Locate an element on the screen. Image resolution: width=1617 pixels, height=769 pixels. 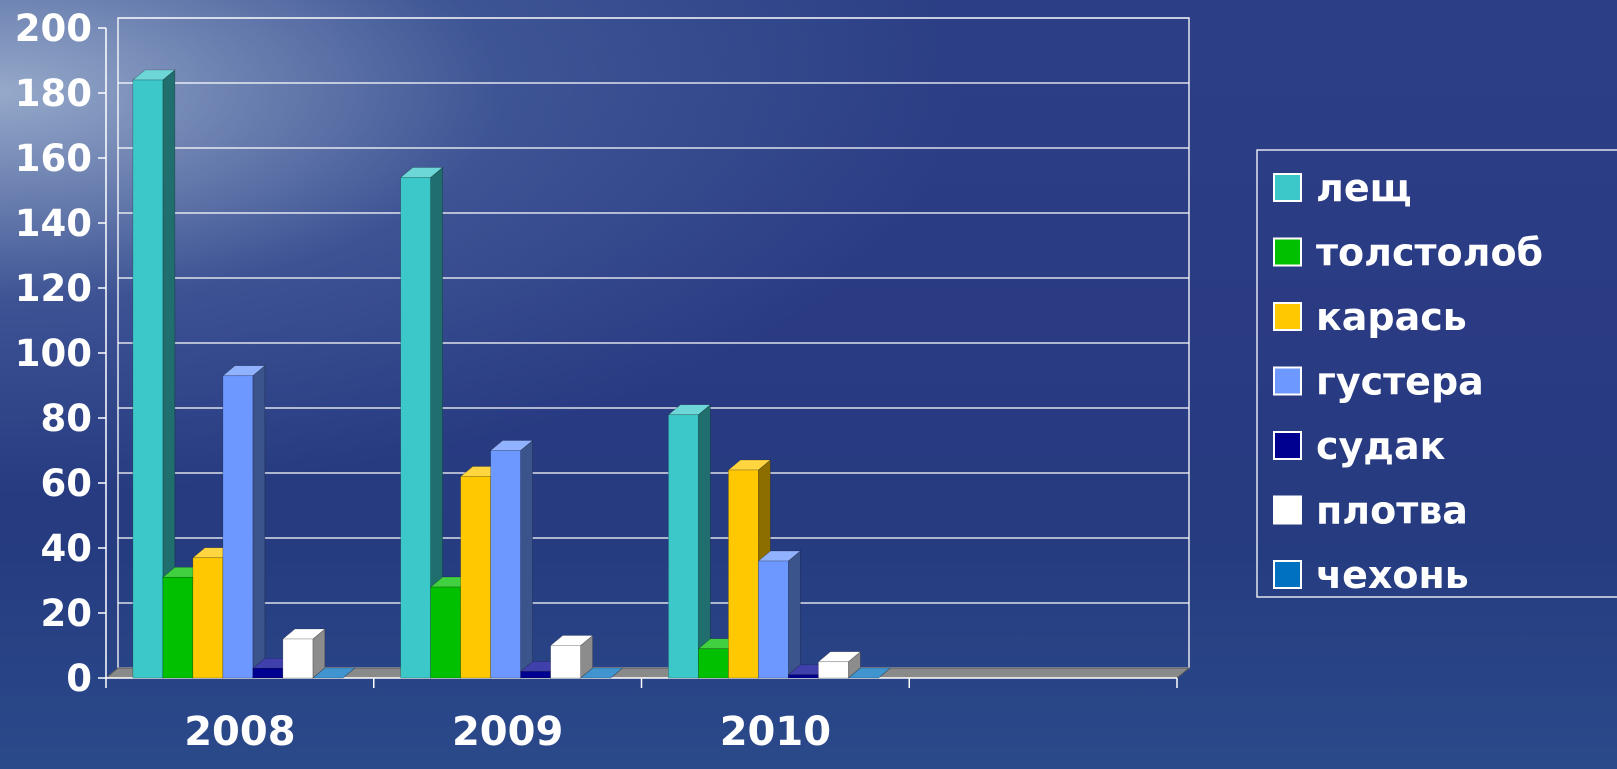
bar-густера-2010 is located at coordinates (779, 614).